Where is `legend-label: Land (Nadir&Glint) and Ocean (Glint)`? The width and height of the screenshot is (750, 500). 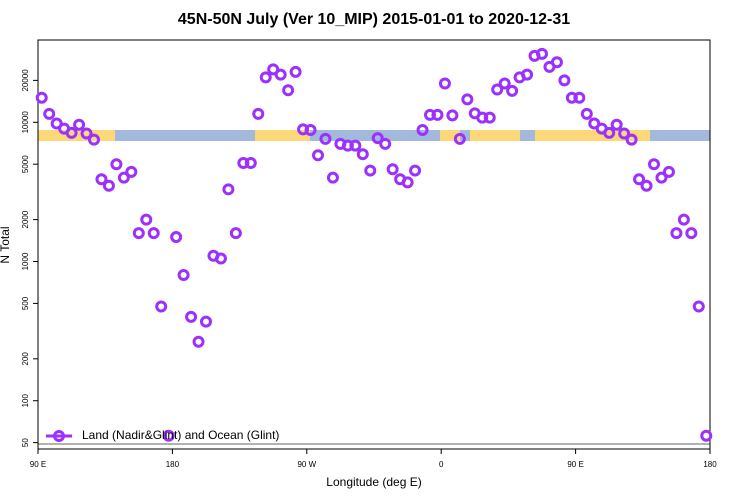
legend-label: Land (Nadir&Glint) and Ocean (Glint) is located at coordinates (180, 435).